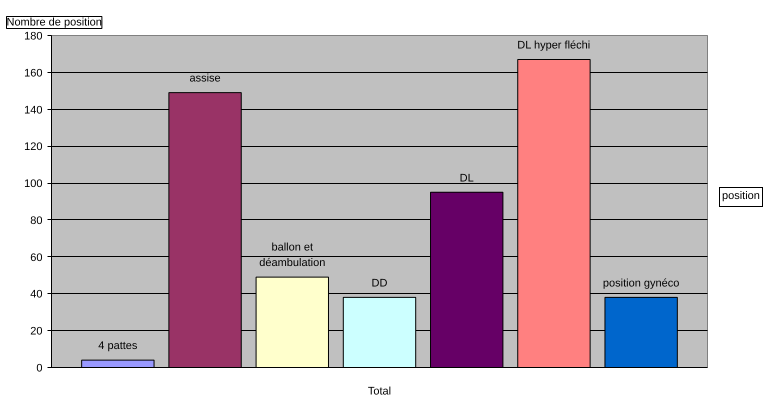 Image resolution: width=776 pixels, height=400 pixels. I want to click on y-tick-label: 120, so click(33, 147).